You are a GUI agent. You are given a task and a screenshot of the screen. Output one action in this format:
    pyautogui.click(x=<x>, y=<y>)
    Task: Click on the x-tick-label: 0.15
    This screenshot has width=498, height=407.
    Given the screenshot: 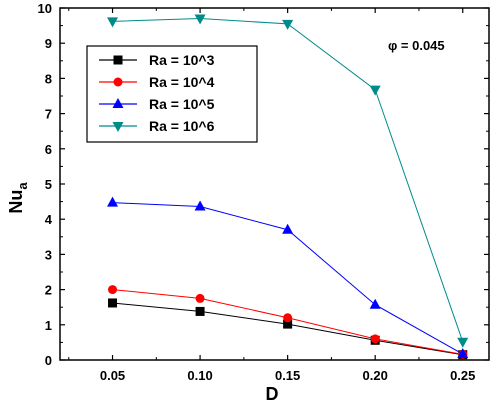 What is the action you would take?
    pyautogui.click(x=287, y=375)
    